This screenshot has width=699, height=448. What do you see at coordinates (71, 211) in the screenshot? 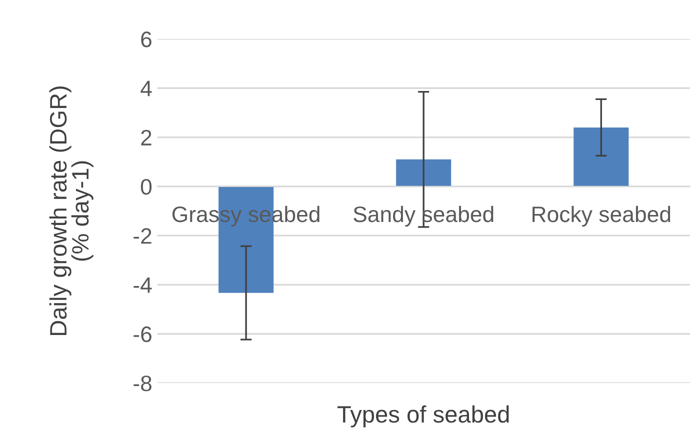
I see `y-axis-title: Daily growth rate (DGR) (% day-1)` at bounding box center [71, 211].